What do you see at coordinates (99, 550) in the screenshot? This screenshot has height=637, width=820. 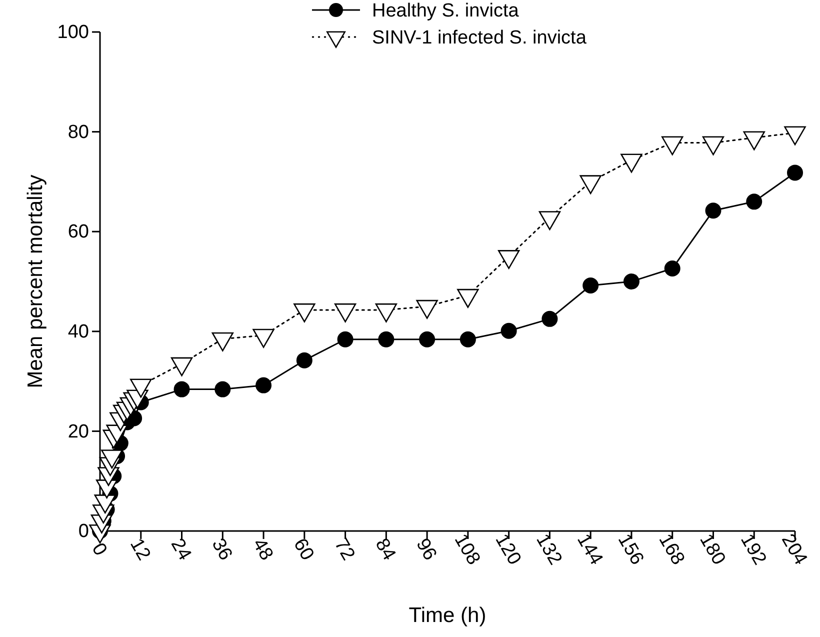 I see `x-tick-label: 0` at bounding box center [99, 550].